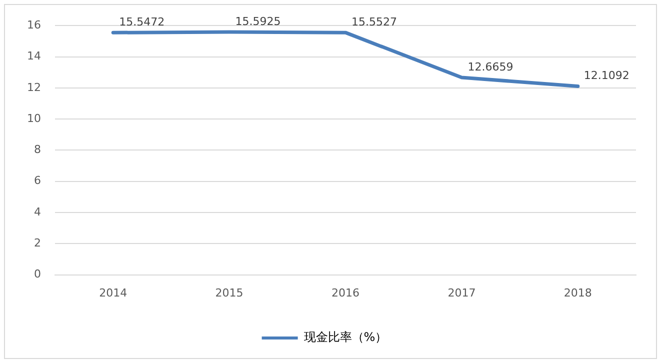  What do you see at coordinates (229, 293) in the screenshot?
I see `x-tick-label: 2015` at bounding box center [229, 293].